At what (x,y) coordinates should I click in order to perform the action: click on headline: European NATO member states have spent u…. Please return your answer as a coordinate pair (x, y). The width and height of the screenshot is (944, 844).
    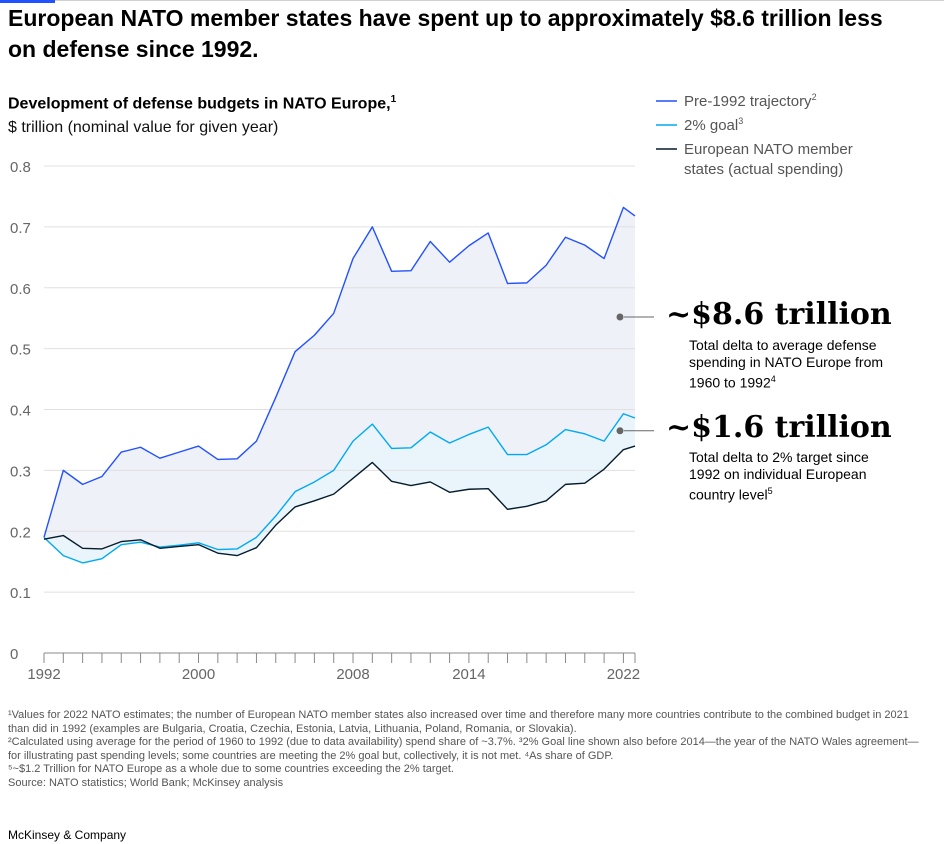
    Looking at the image, I should click on (445, 33).